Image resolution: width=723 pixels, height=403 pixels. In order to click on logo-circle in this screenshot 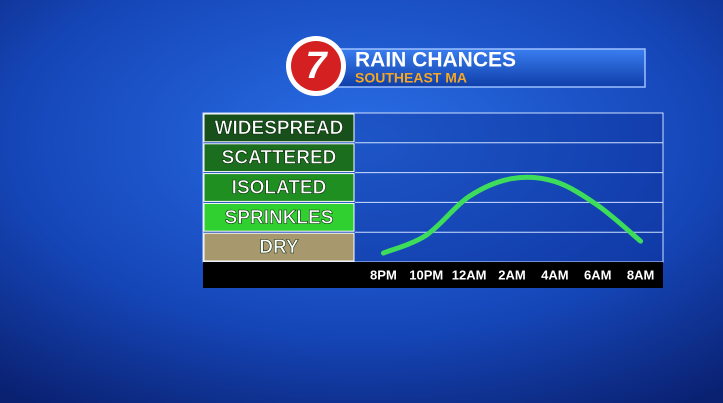, I will do `click(316, 66)`.